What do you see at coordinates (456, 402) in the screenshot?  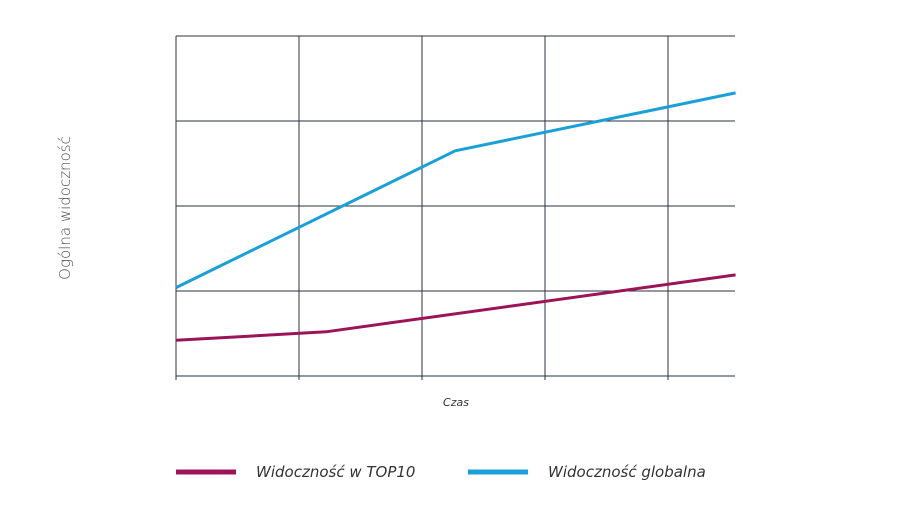 I see `x-axis-label: Czas` at bounding box center [456, 402].